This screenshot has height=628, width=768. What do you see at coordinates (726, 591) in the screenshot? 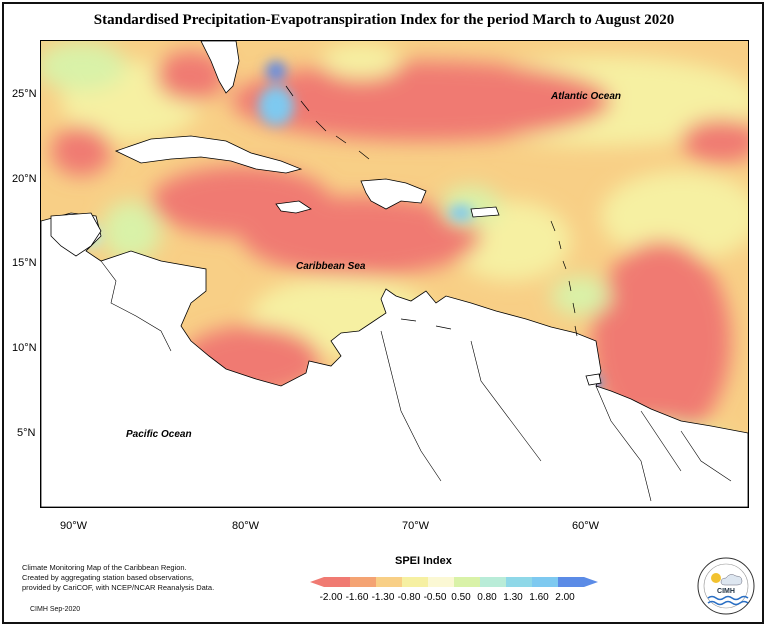
I see `logo-text: CIMH` at bounding box center [726, 591].